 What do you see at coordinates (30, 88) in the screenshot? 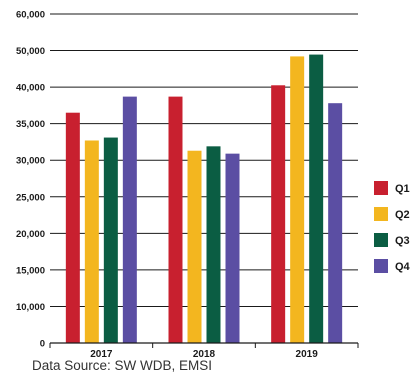
I see `y-tick-label: 40,000` at bounding box center [30, 88].